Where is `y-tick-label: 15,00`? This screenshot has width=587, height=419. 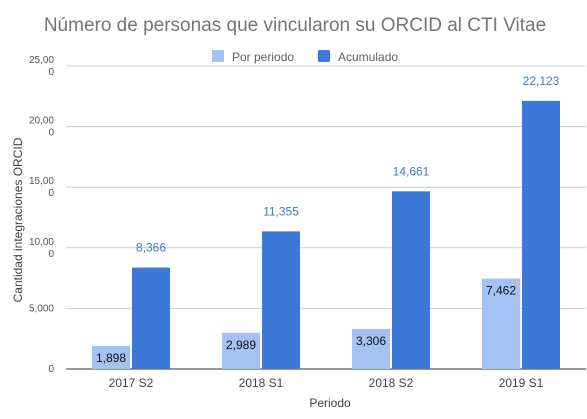
y-tick-label: 15,00 is located at coordinates (41, 181).